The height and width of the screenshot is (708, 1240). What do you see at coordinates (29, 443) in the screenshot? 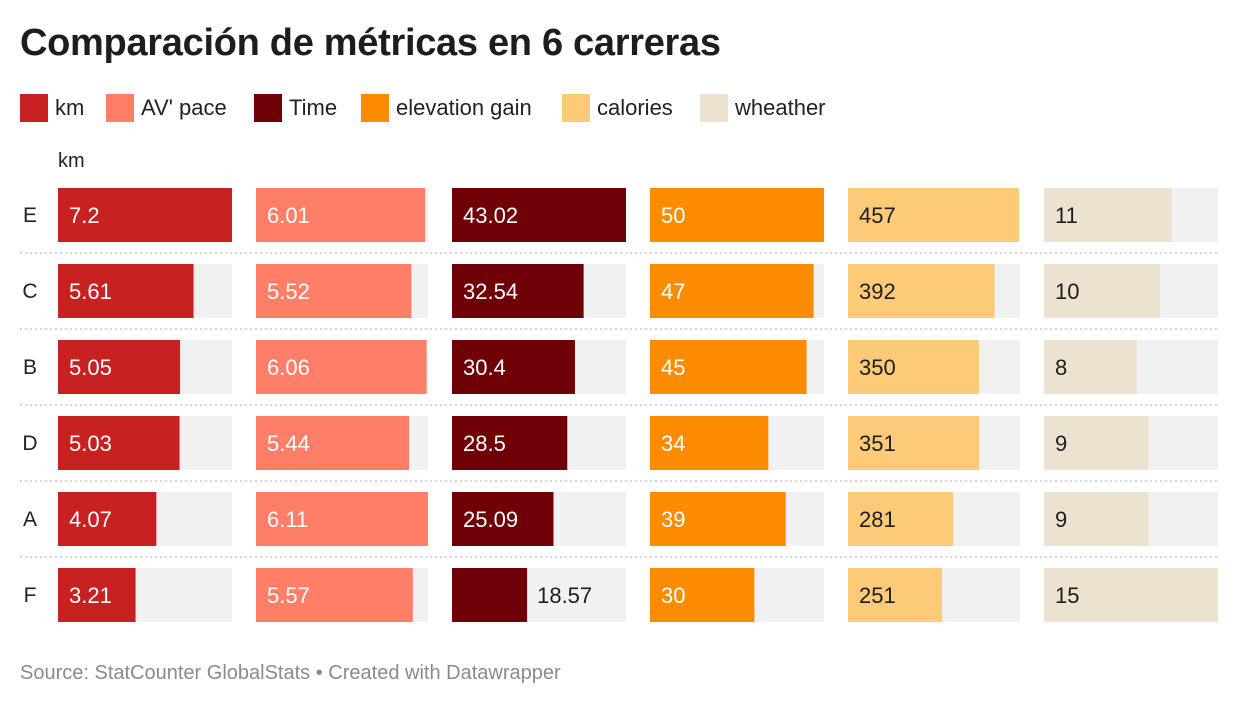
I see `row-label-d: D` at bounding box center [29, 443].